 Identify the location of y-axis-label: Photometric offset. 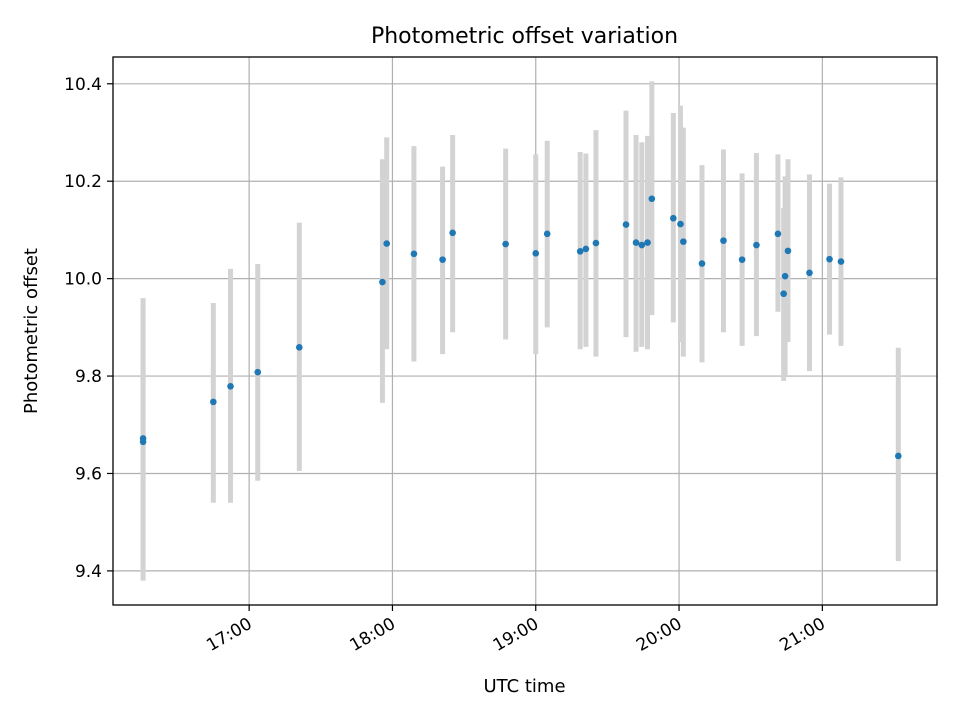
(31, 331).